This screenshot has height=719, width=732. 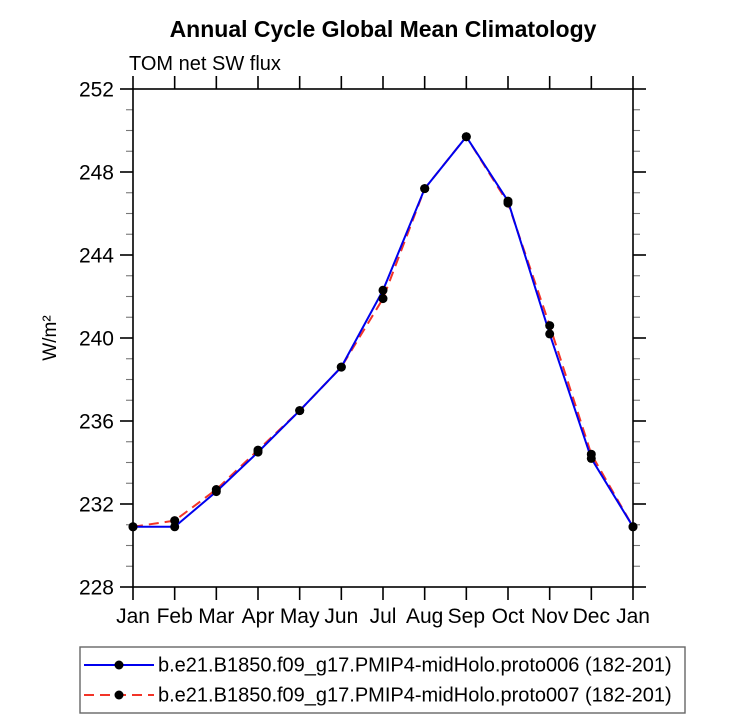 I want to click on x-tick-label: May, so click(x=300, y=616).